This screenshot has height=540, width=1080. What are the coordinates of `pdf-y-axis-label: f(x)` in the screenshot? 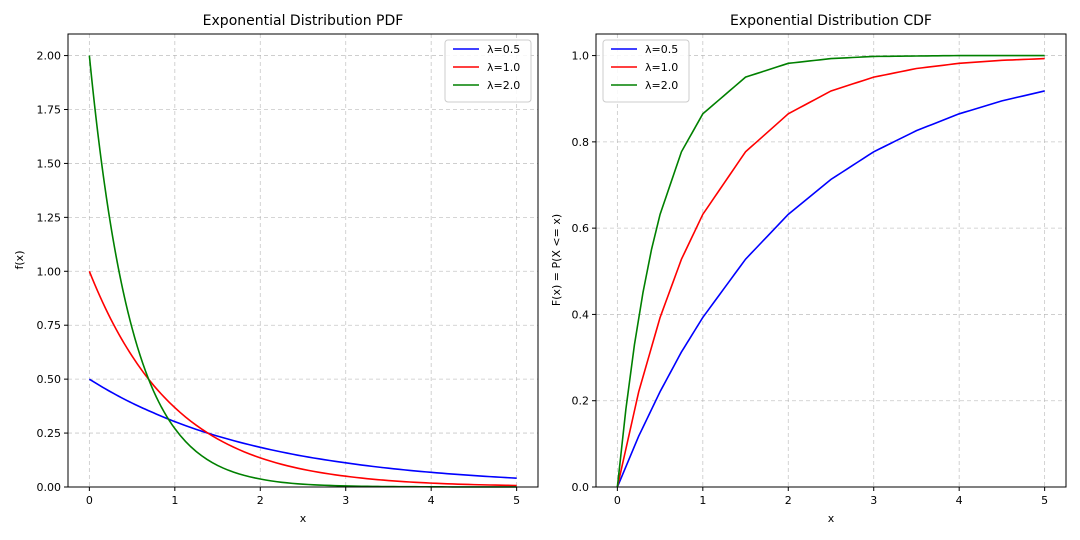 It's located at (19, 260).